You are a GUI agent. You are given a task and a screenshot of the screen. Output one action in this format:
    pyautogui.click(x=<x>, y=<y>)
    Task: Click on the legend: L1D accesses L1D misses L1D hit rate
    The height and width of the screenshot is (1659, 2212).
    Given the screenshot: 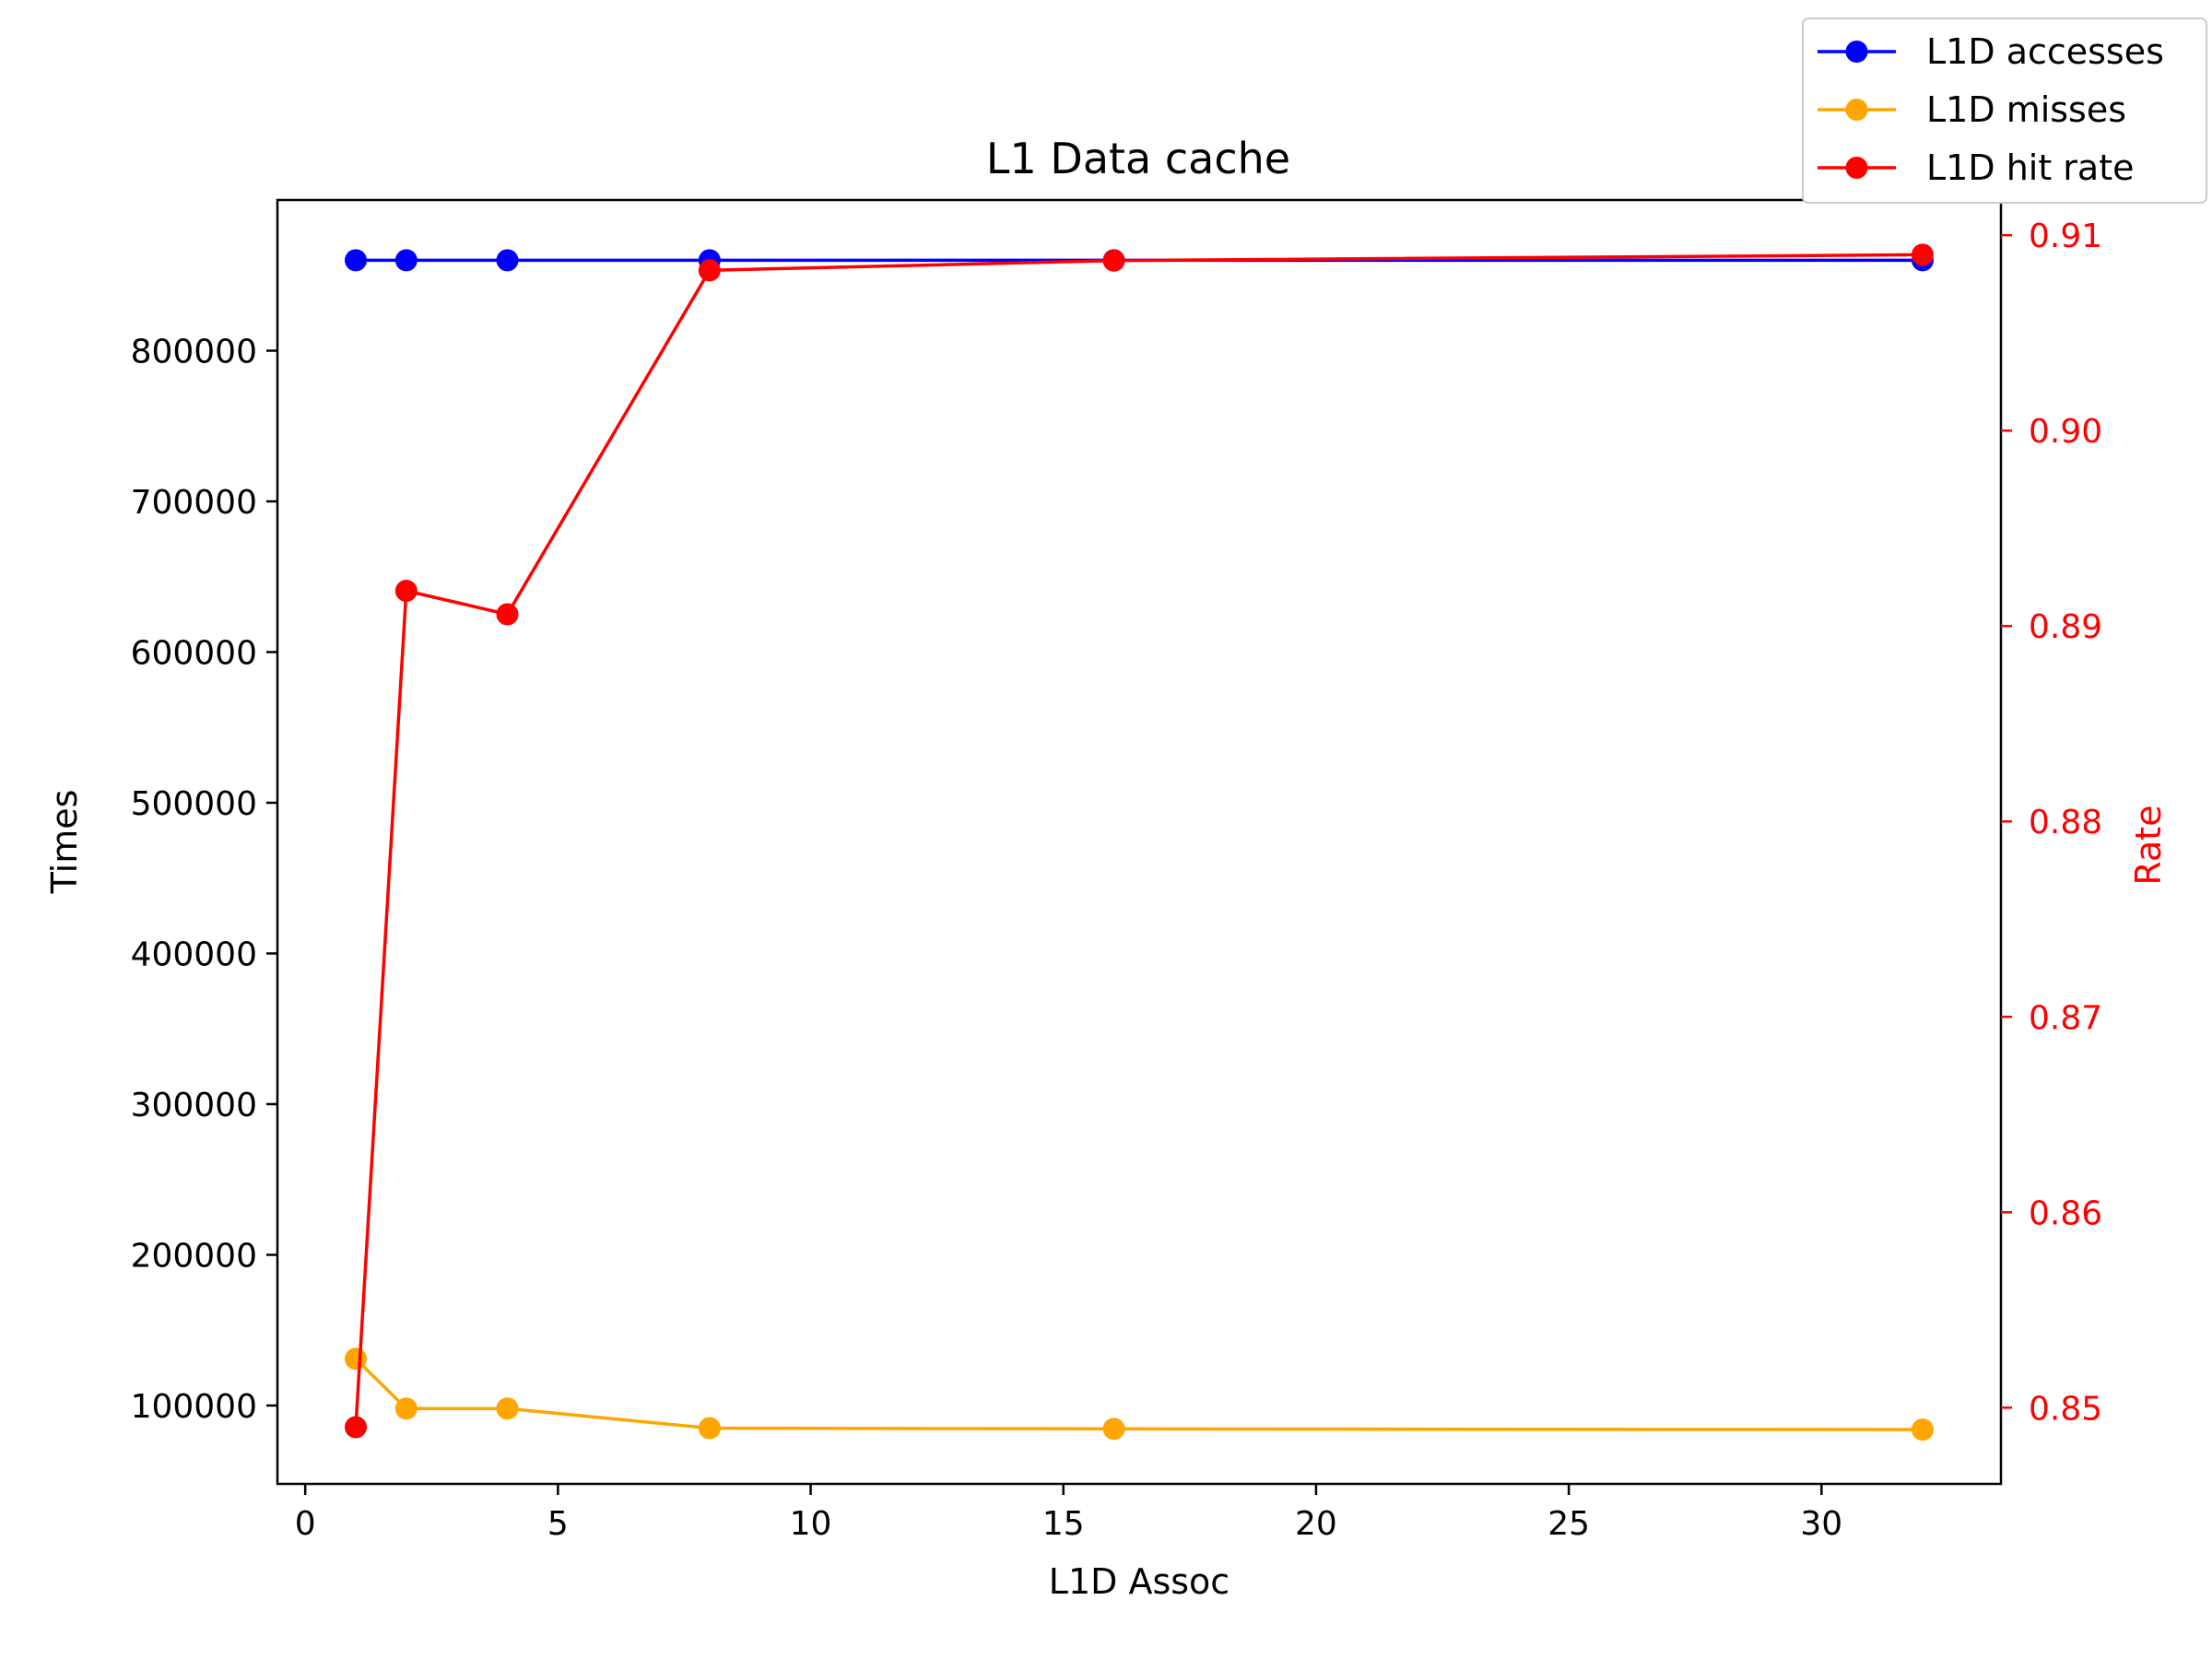 What is the action you would take?
    pyautogui.click(x=2004, y=111)
    